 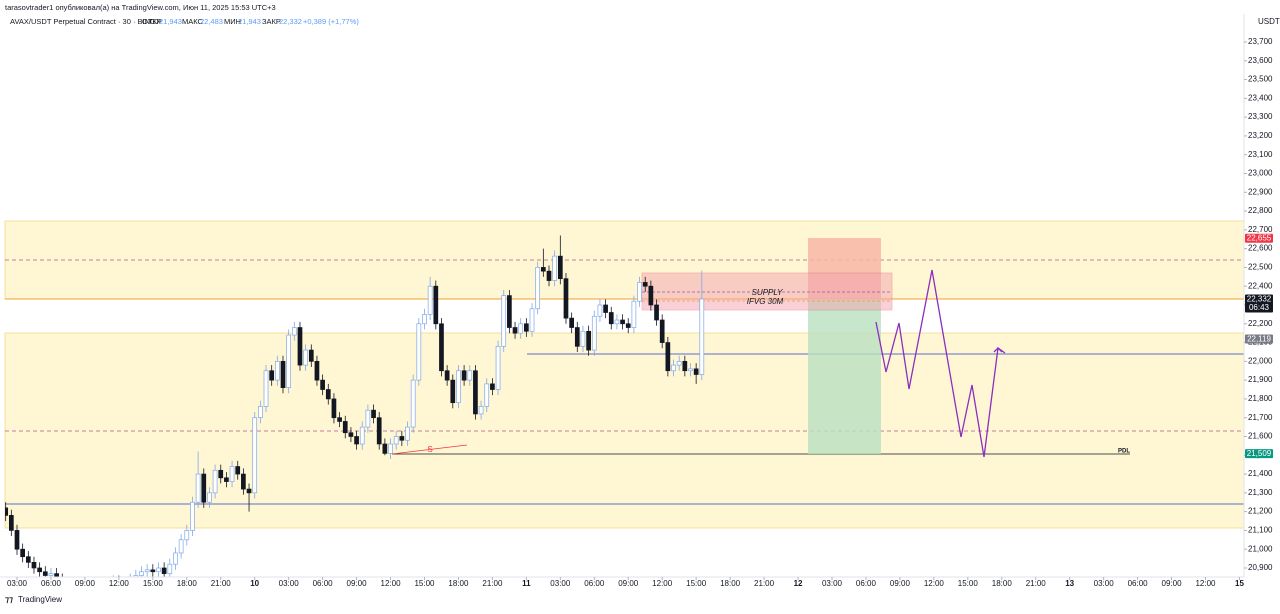 What do you see at coordinates (1260, 417) in the screenshot?
I see `y-tick-label: 21,700` at bounding box center [1260, 417].